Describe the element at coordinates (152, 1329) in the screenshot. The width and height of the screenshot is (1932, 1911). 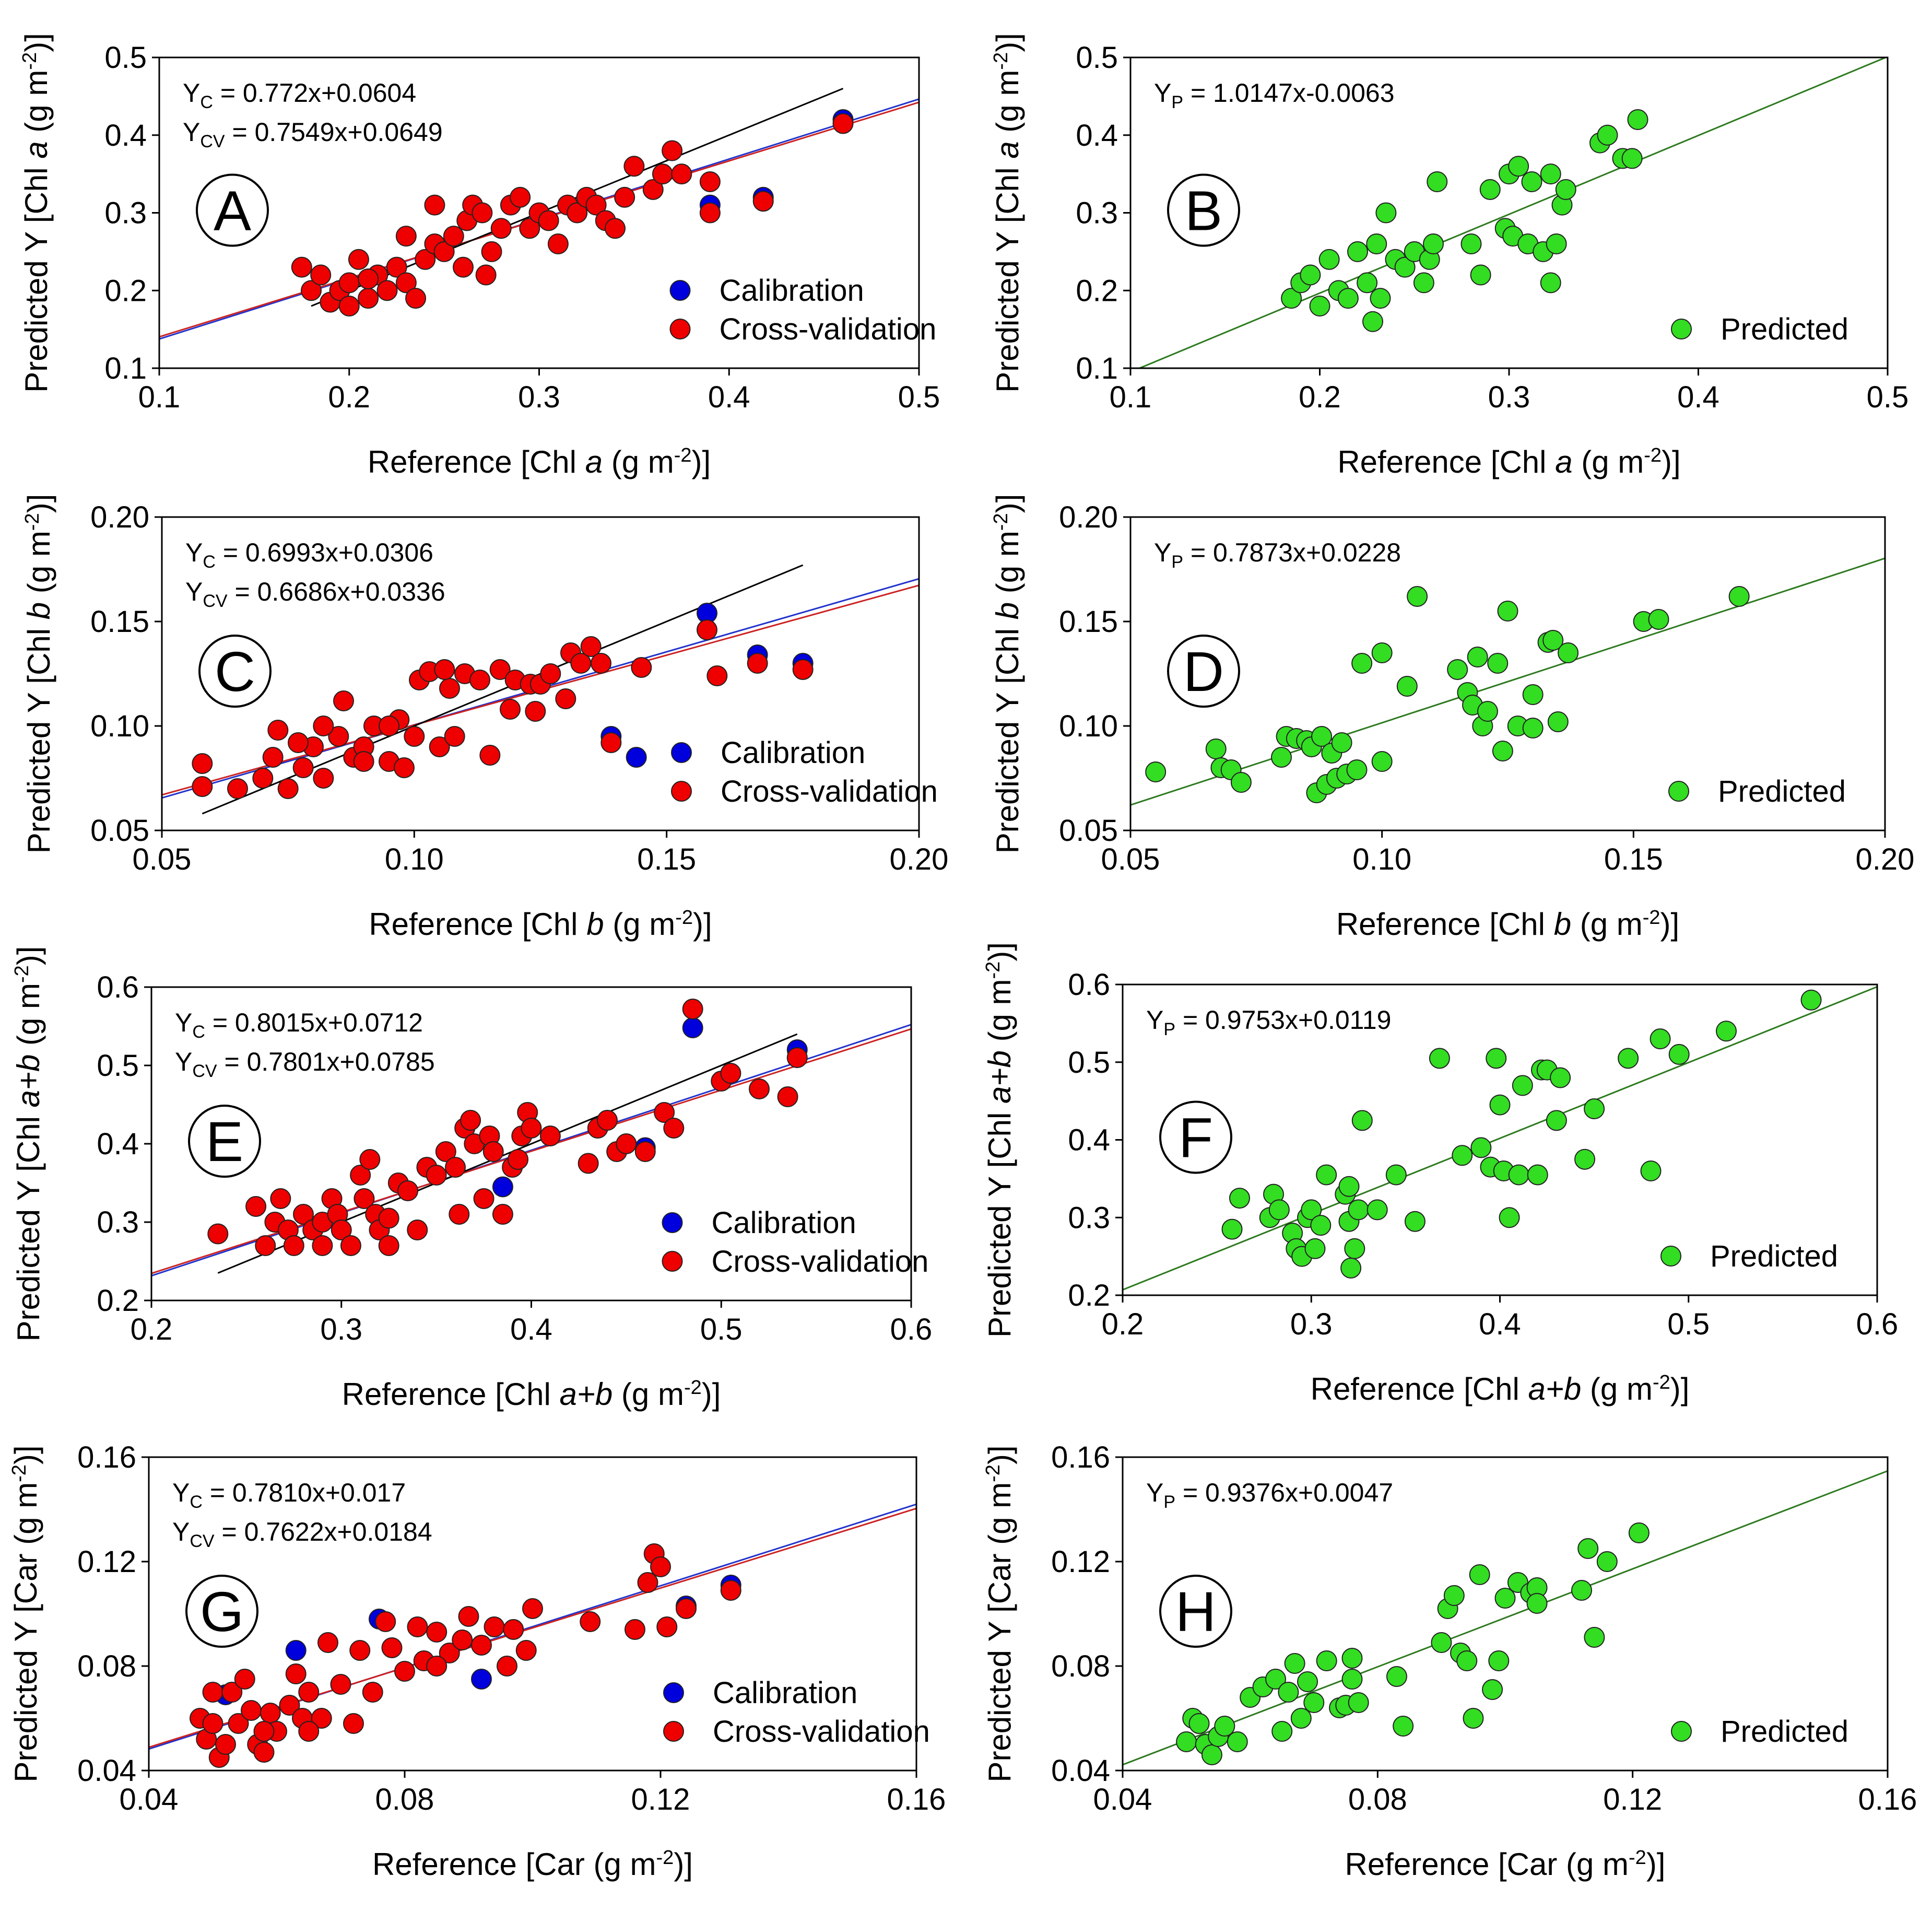
I see `panel-e-xtick-label-0: 0.2` at that location.